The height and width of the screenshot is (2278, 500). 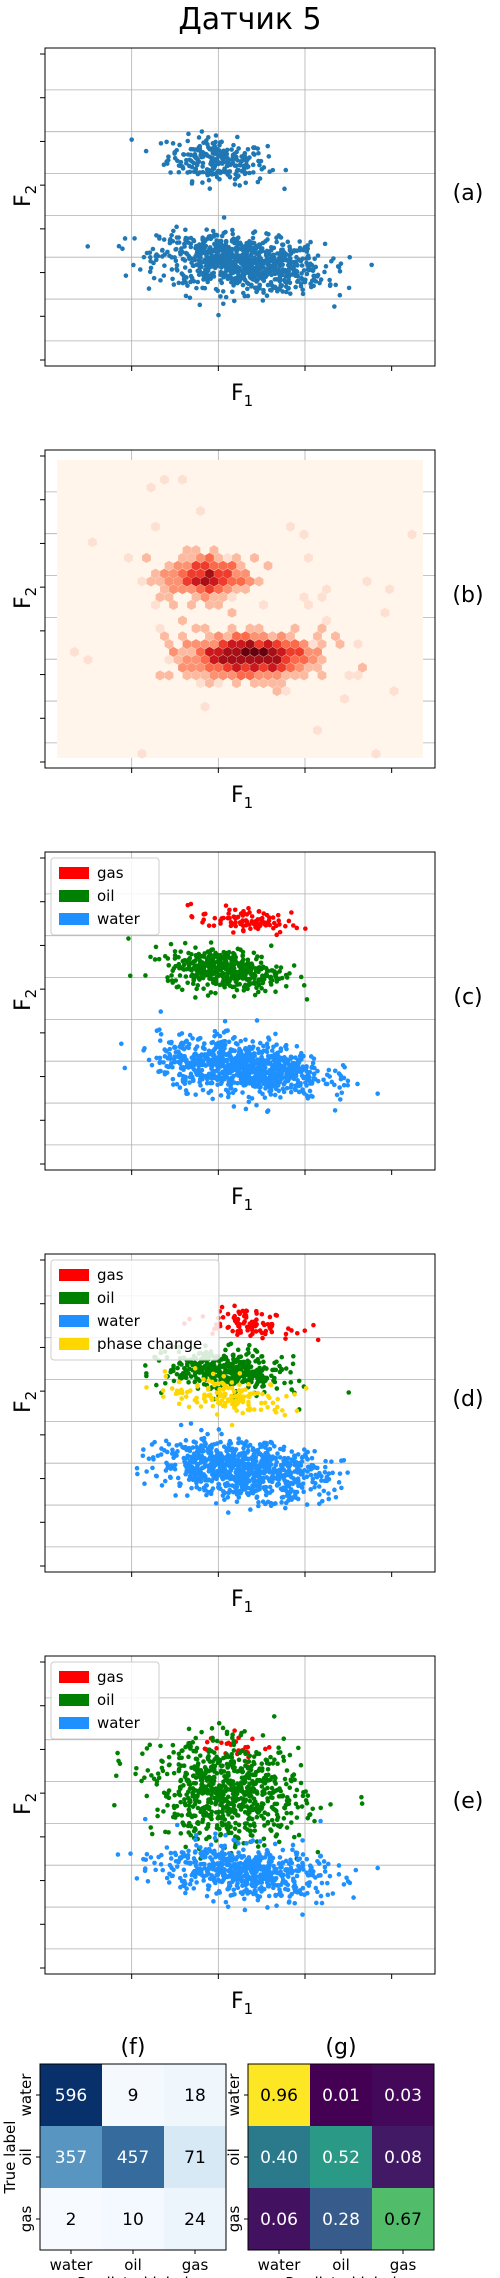 I want to click on panel-d-ylabel-subscript: 2, so click(x=31, y=1396).